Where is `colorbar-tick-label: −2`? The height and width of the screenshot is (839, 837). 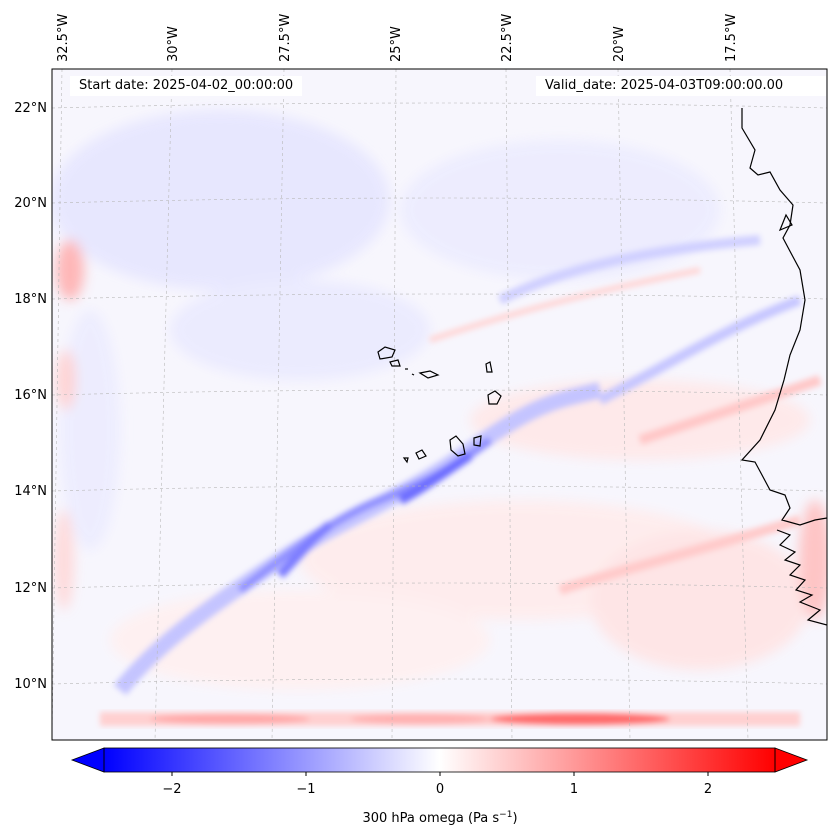
colorbar-tick-label: −2 is located at coordinates (171, 789).